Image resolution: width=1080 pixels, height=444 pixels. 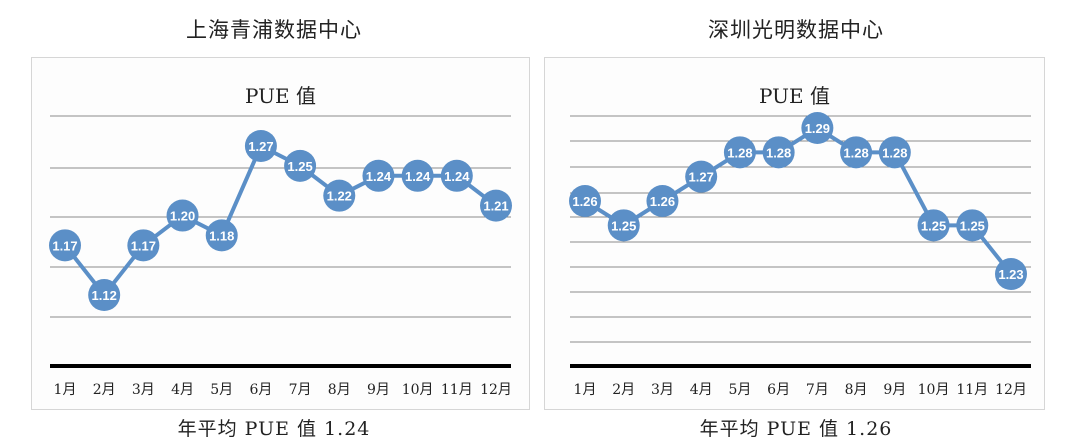 I want to click on left-panel-title: 上海青浦数据中心, so click(x=274, y=30).